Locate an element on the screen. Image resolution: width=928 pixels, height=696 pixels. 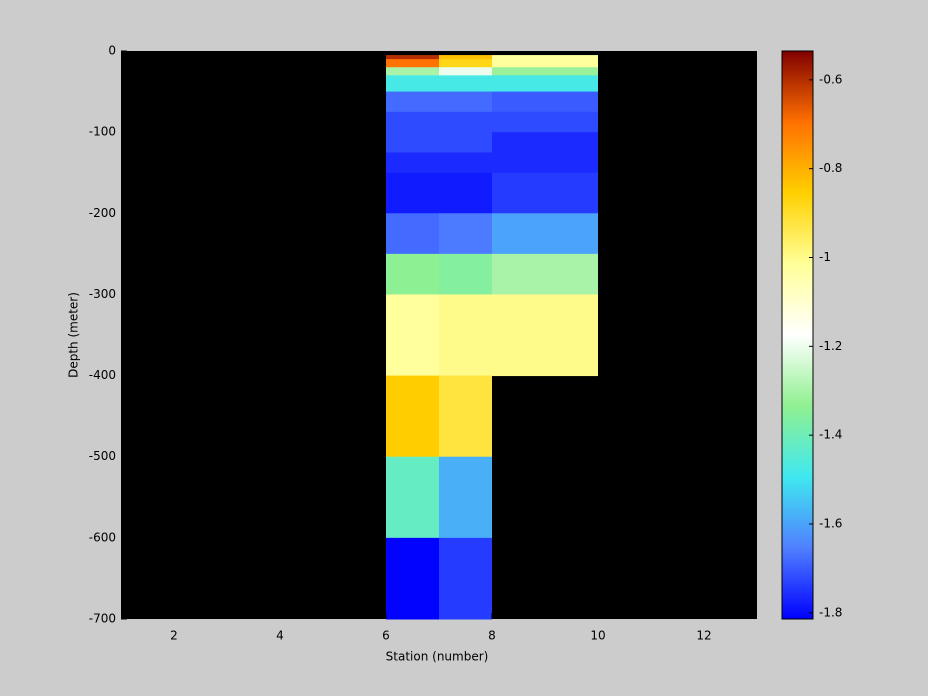
x-tick-label: 6 is located at coordinates (386, 636).